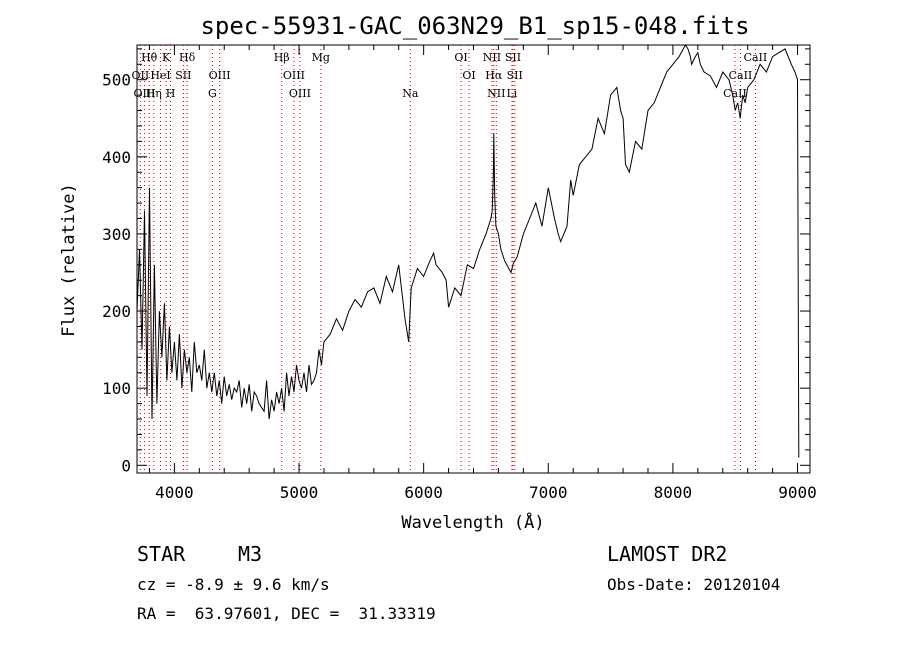  What do you see at coordinates (116, 80) in the screenshot?
I see `y-tick-label: 500` at bounding box center [116, 80].